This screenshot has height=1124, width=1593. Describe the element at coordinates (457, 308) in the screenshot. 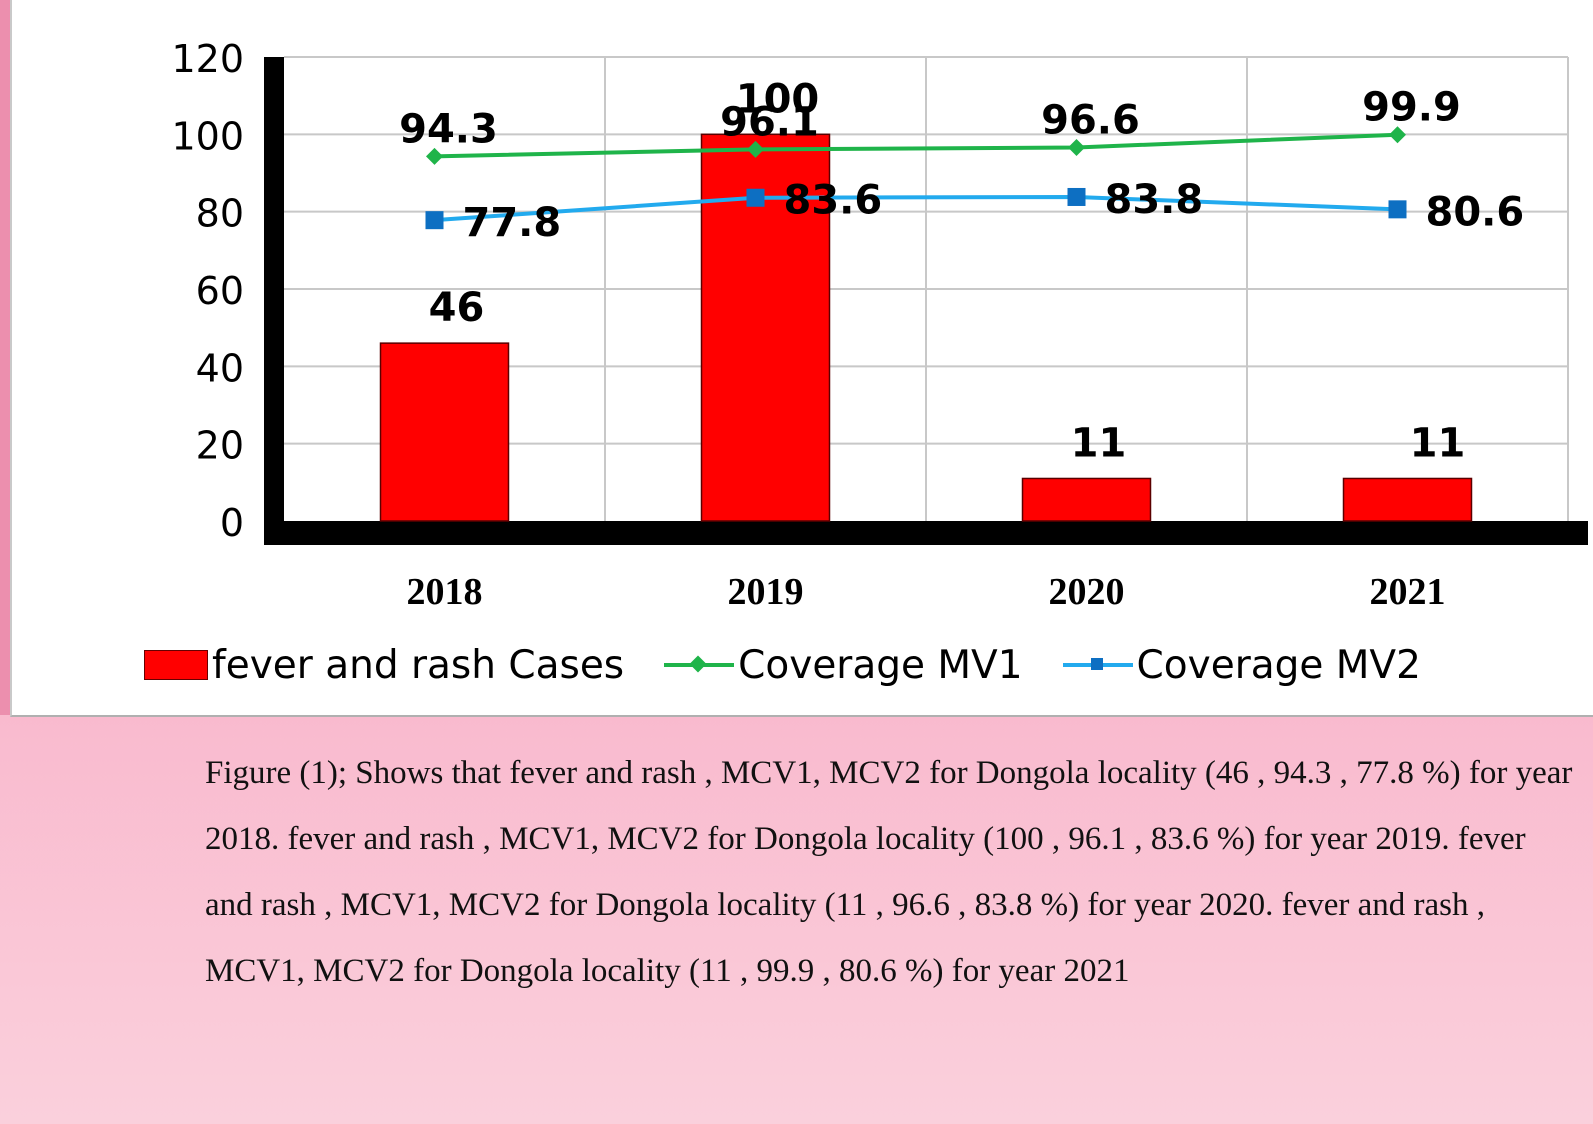

I see `data-label-cases: 46` at that location.